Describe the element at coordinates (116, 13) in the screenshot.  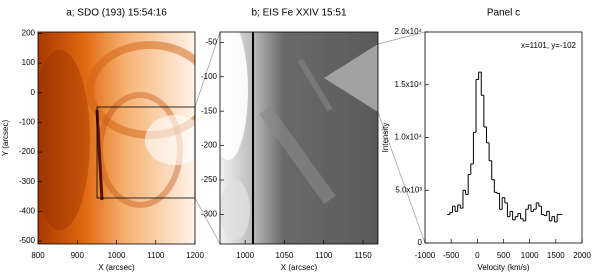
I see `panel-title: a; SDO (193) 15:54:16` at that location.